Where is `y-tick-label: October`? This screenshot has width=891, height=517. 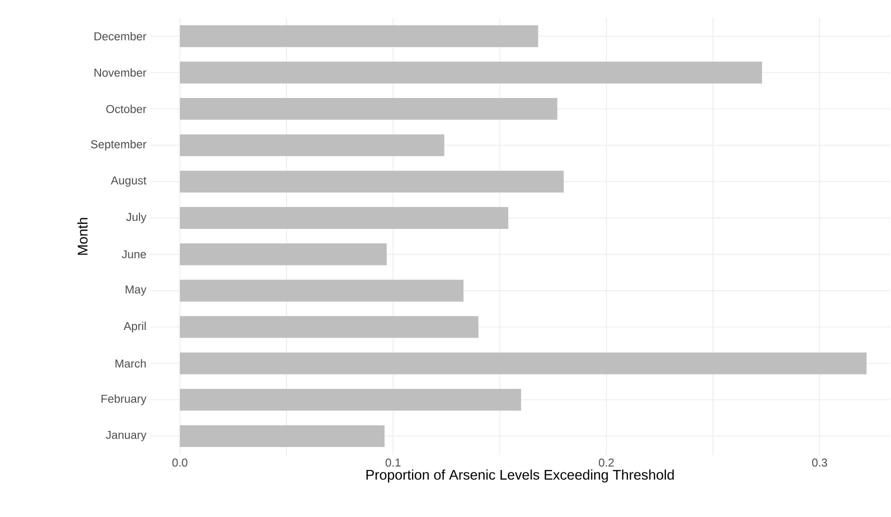
y-tick-label: October is located at coordinates (126, 109).